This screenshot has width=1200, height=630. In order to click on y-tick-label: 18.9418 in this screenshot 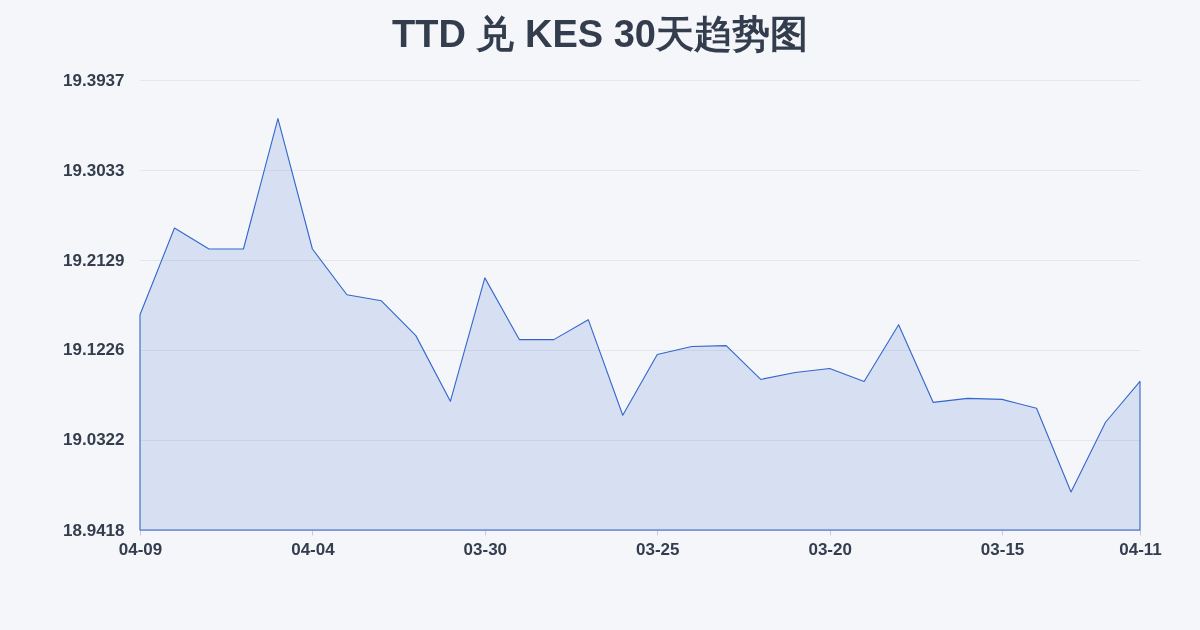, I will do `click(94, 530)`.